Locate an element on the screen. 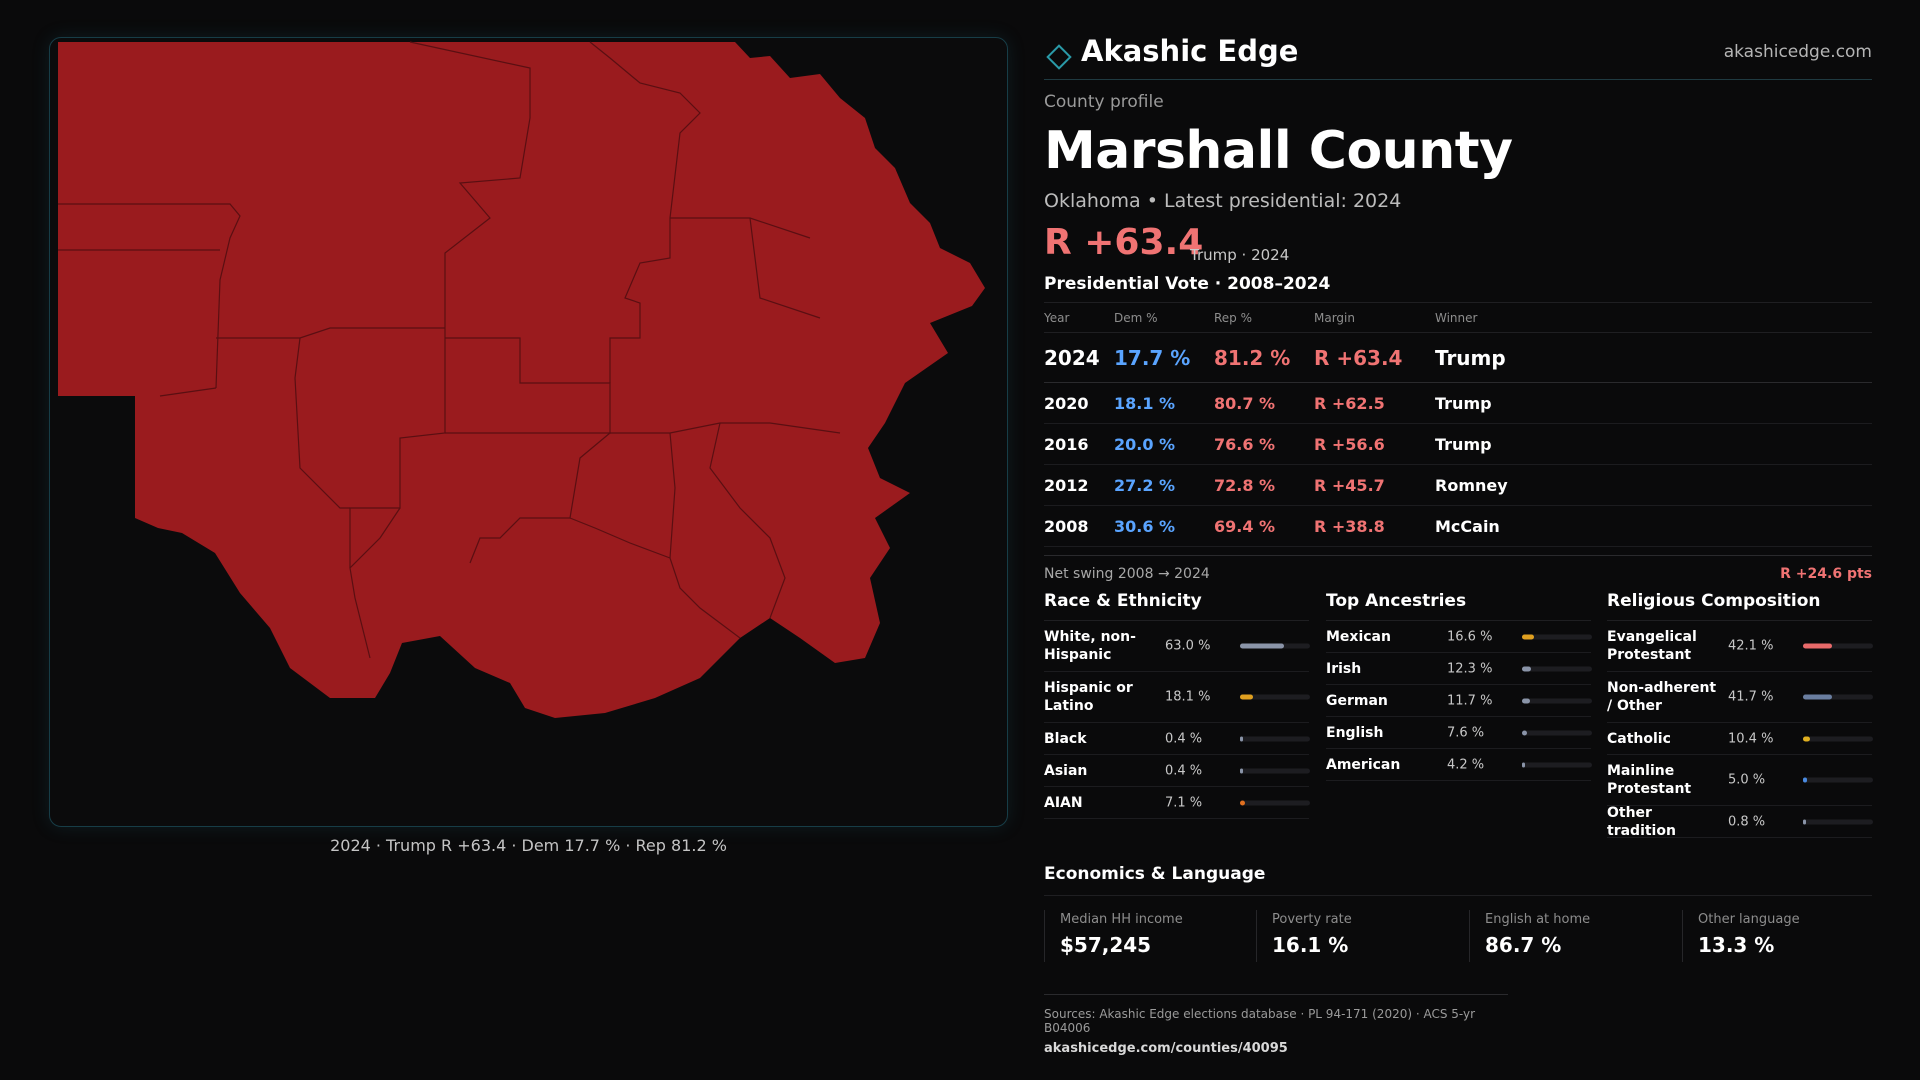 The image size is (1920, 1080). item-name: Evangelical Protestant is located at coordinates (1652, 646).